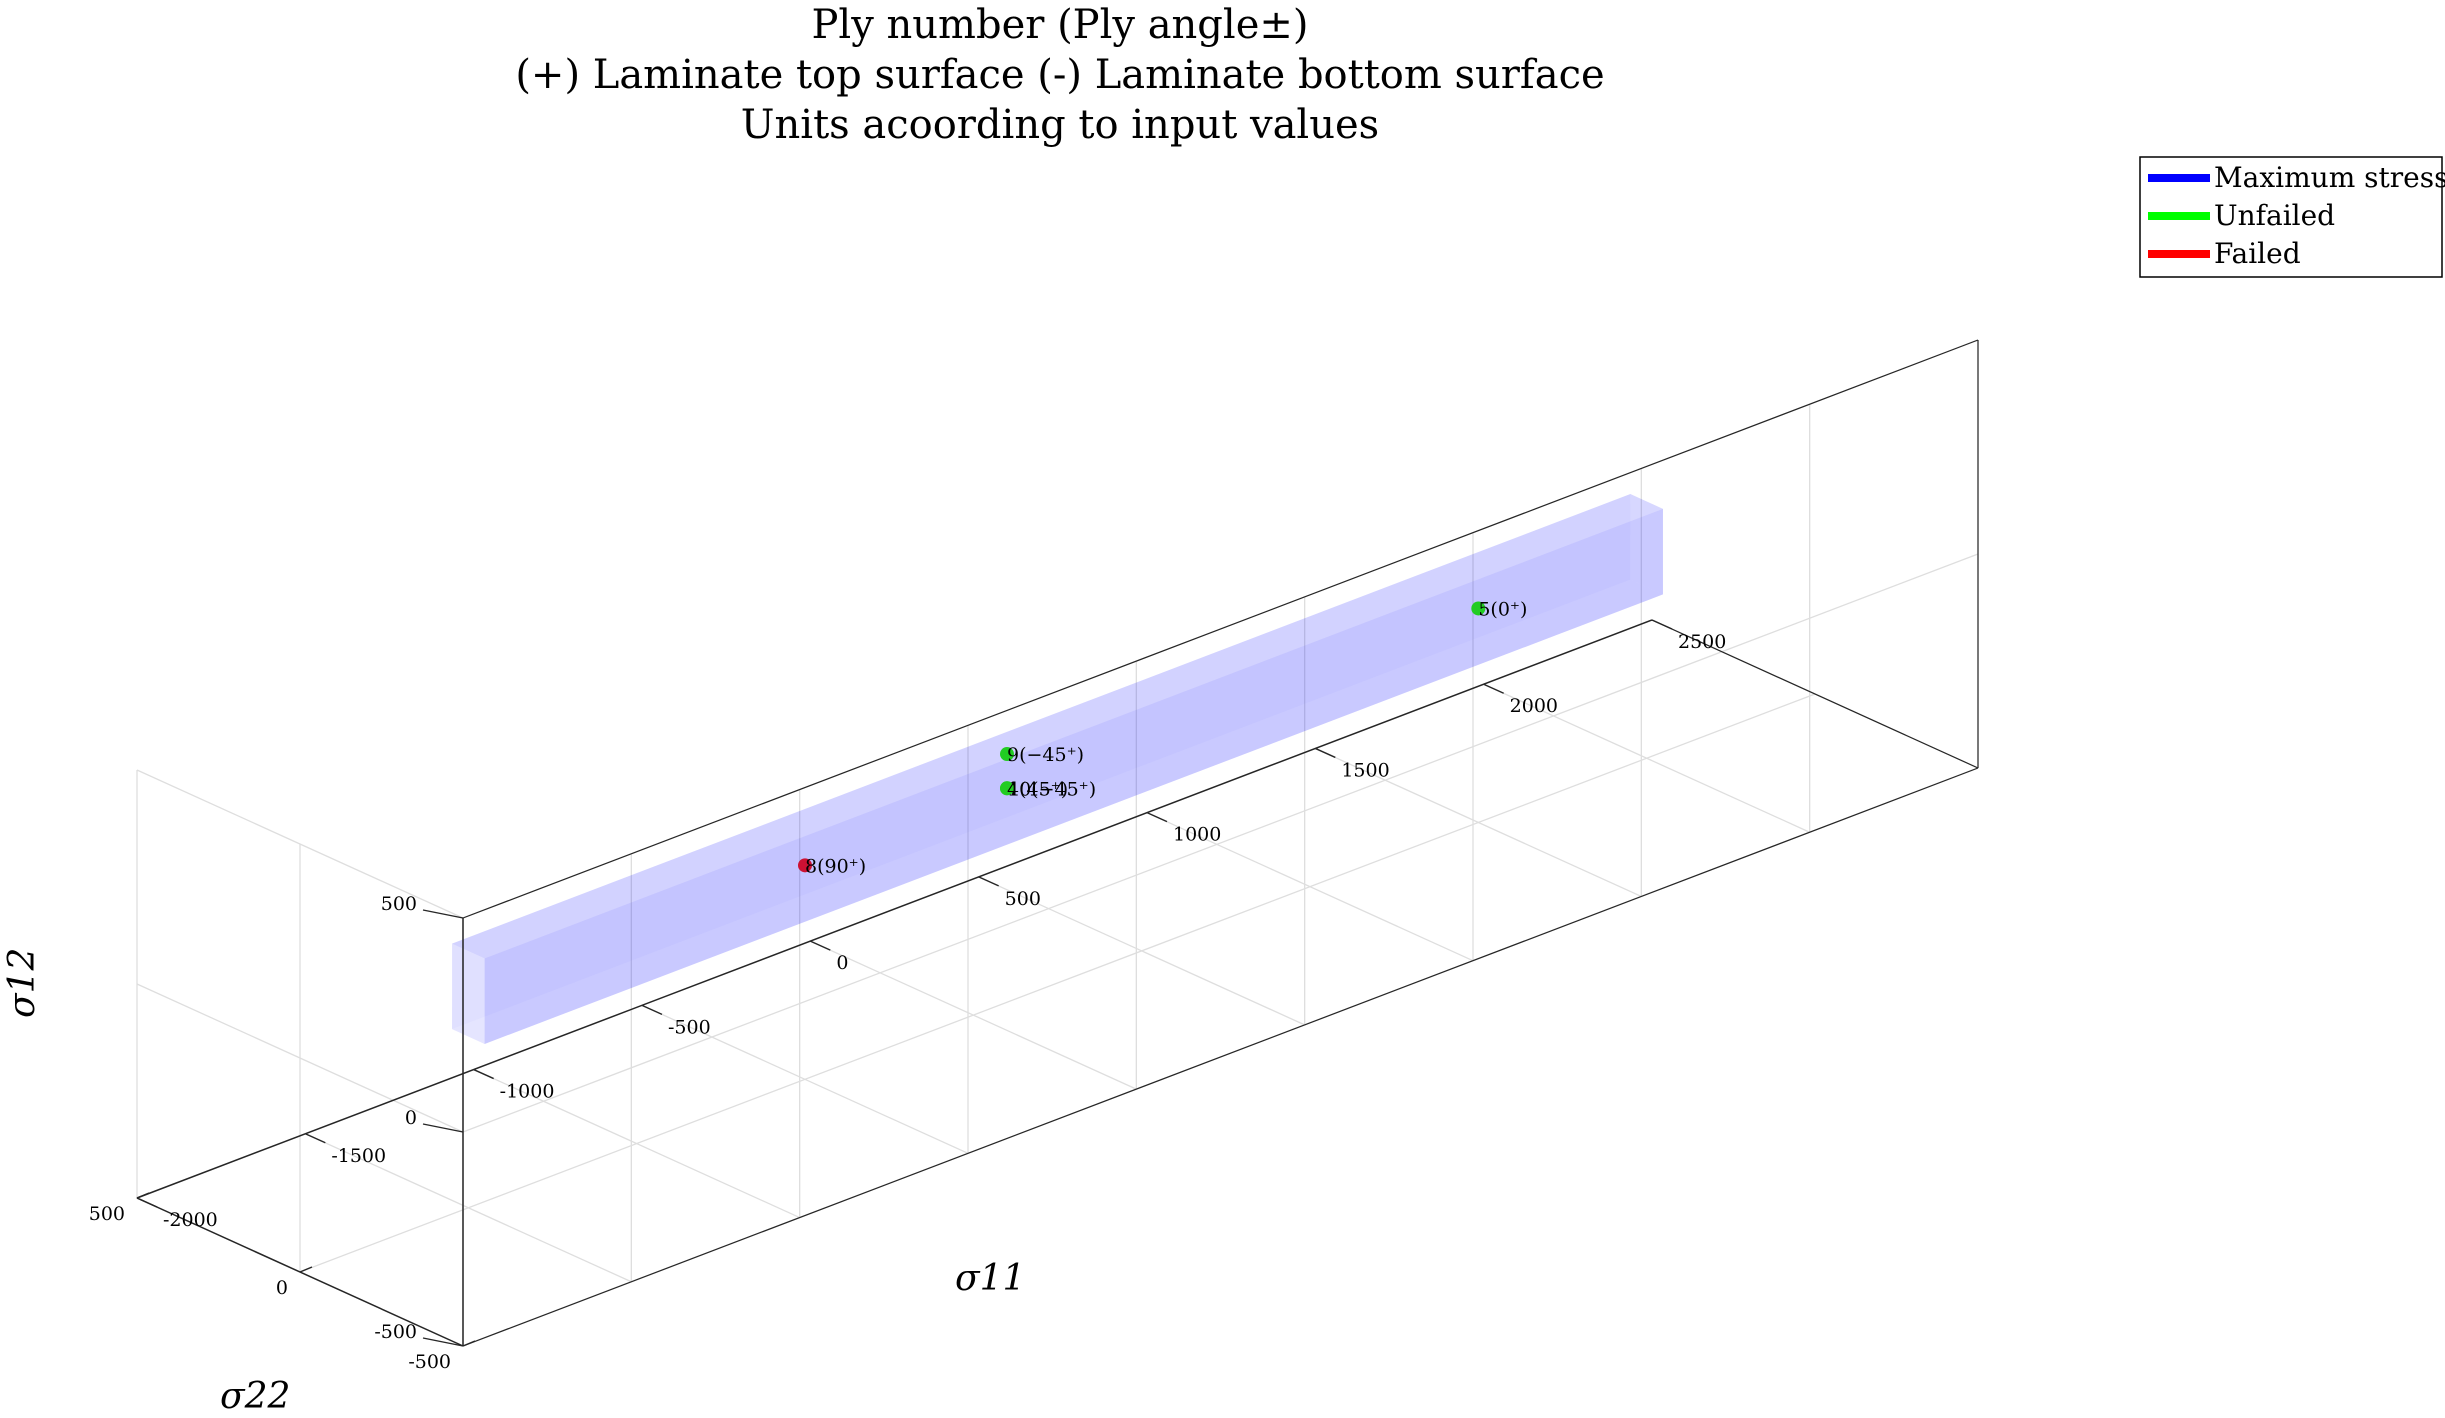 This screenshot has height=1418, width=2445. I want to click on x-tick-label: 2000, so click(1534, 706).